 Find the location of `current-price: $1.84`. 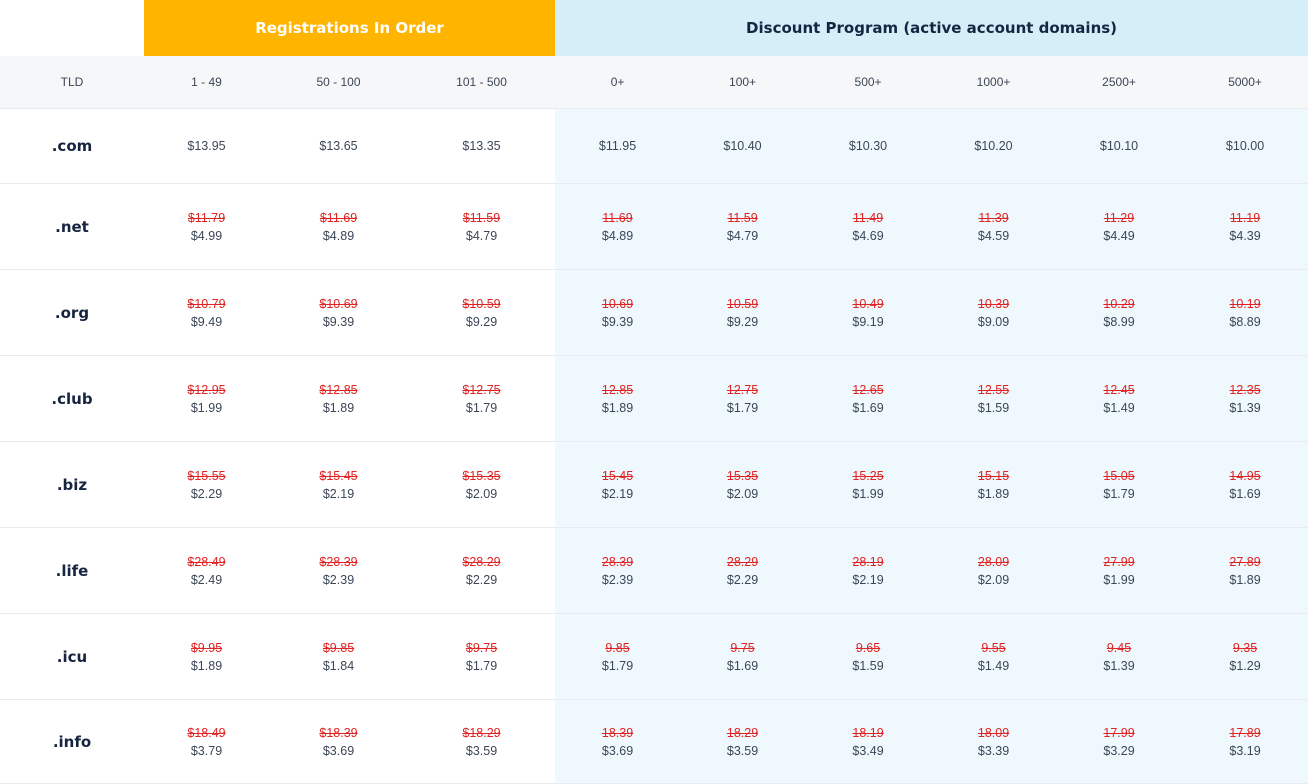

current-price: $1.84 is located at coordinates (338, 665).